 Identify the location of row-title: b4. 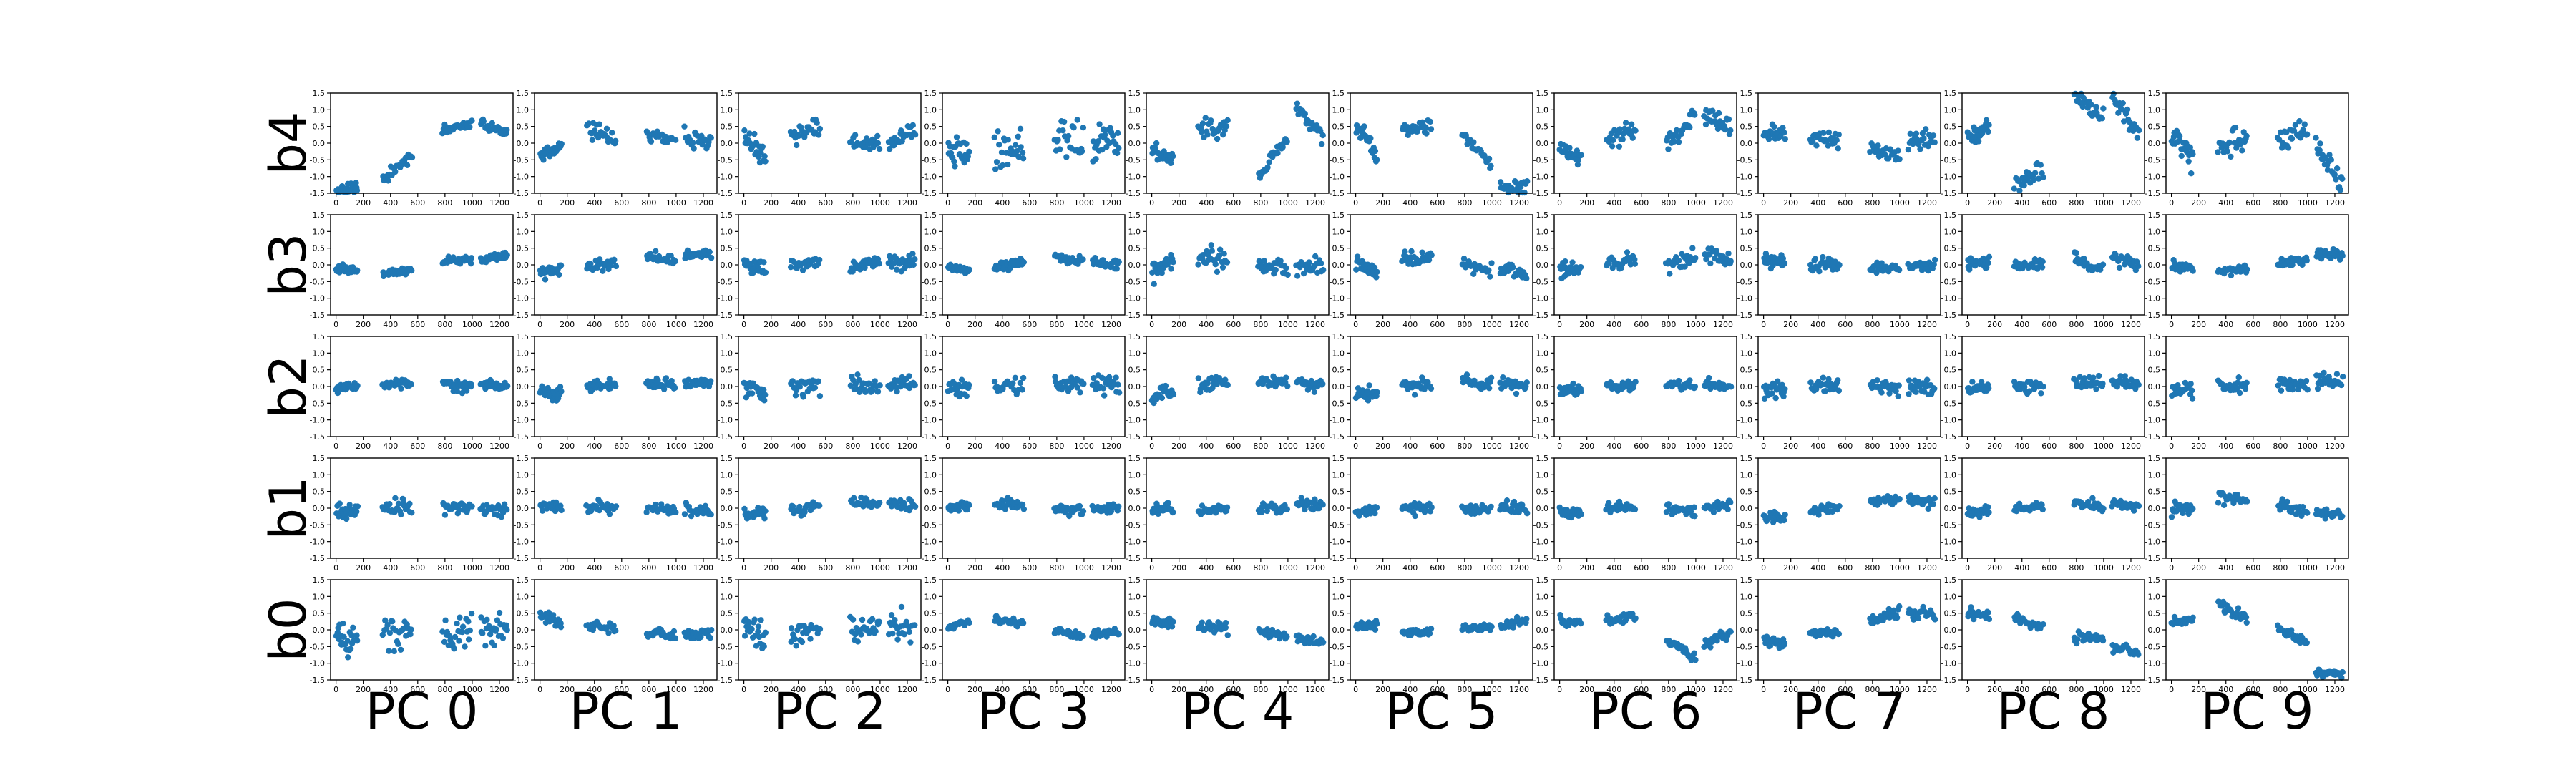
(288, 143).